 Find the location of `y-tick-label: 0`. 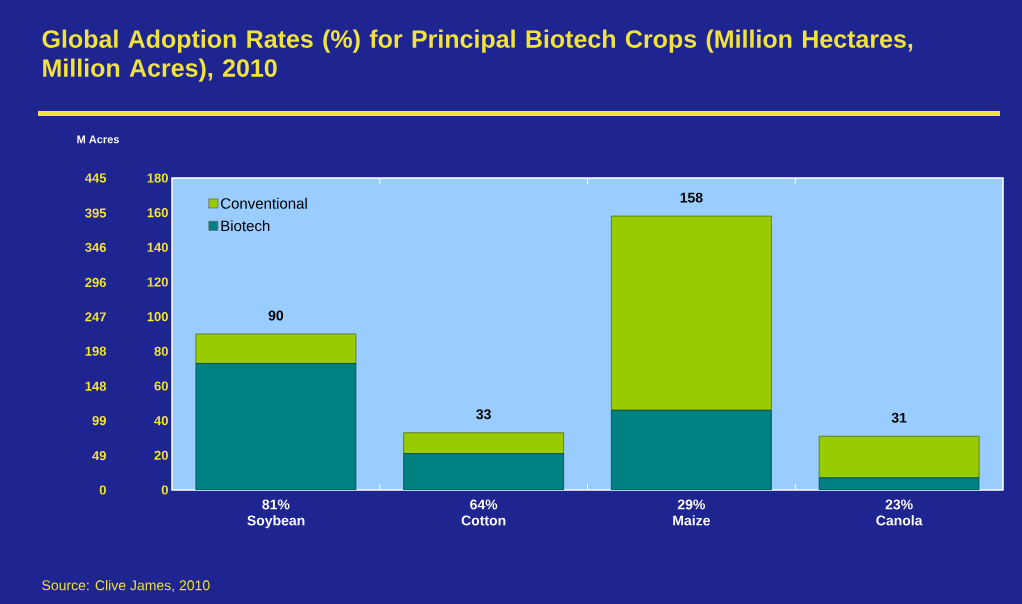

y-tick-label: 0 is located at coordinates (164, 490).